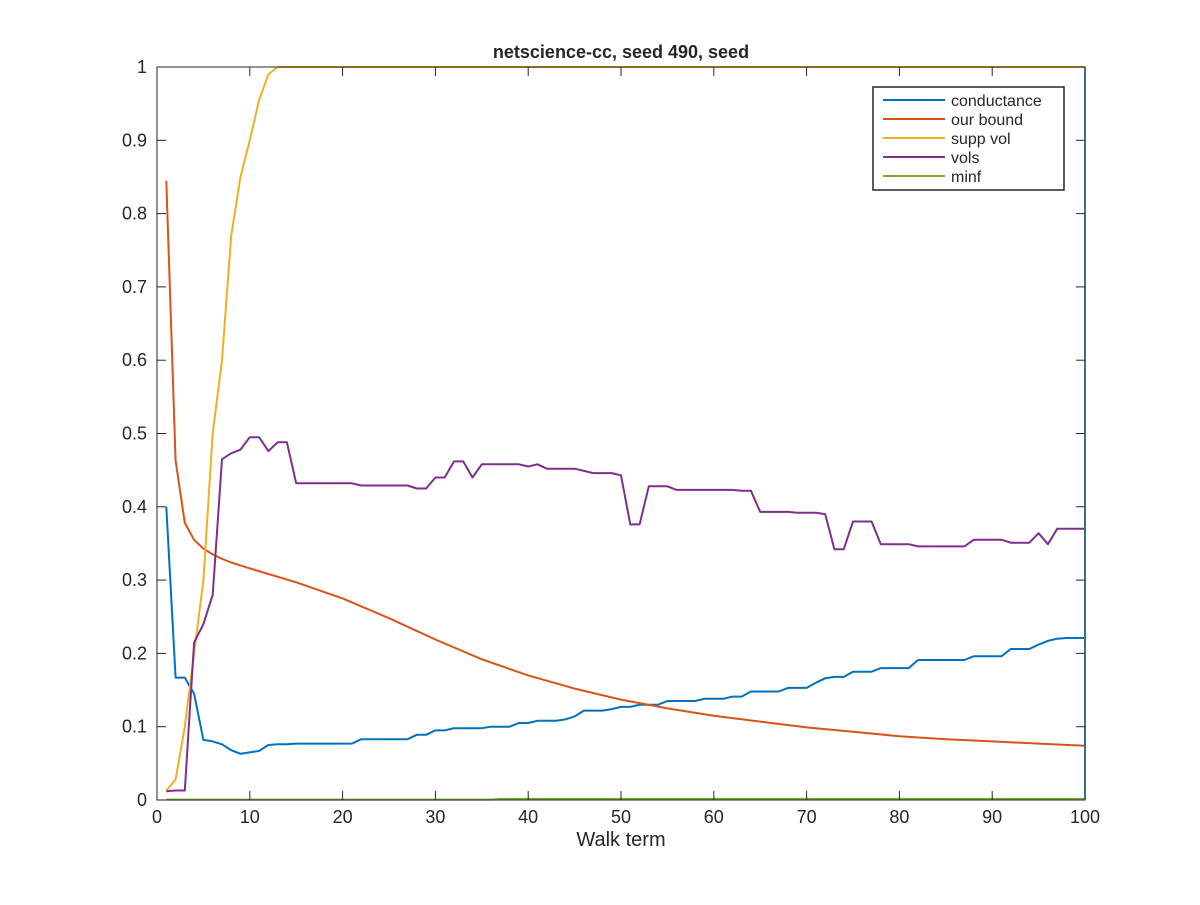  Describe the element at coordinates (134, 727) in the screenshot. I see `y-tick-label: 0.1` at that location.